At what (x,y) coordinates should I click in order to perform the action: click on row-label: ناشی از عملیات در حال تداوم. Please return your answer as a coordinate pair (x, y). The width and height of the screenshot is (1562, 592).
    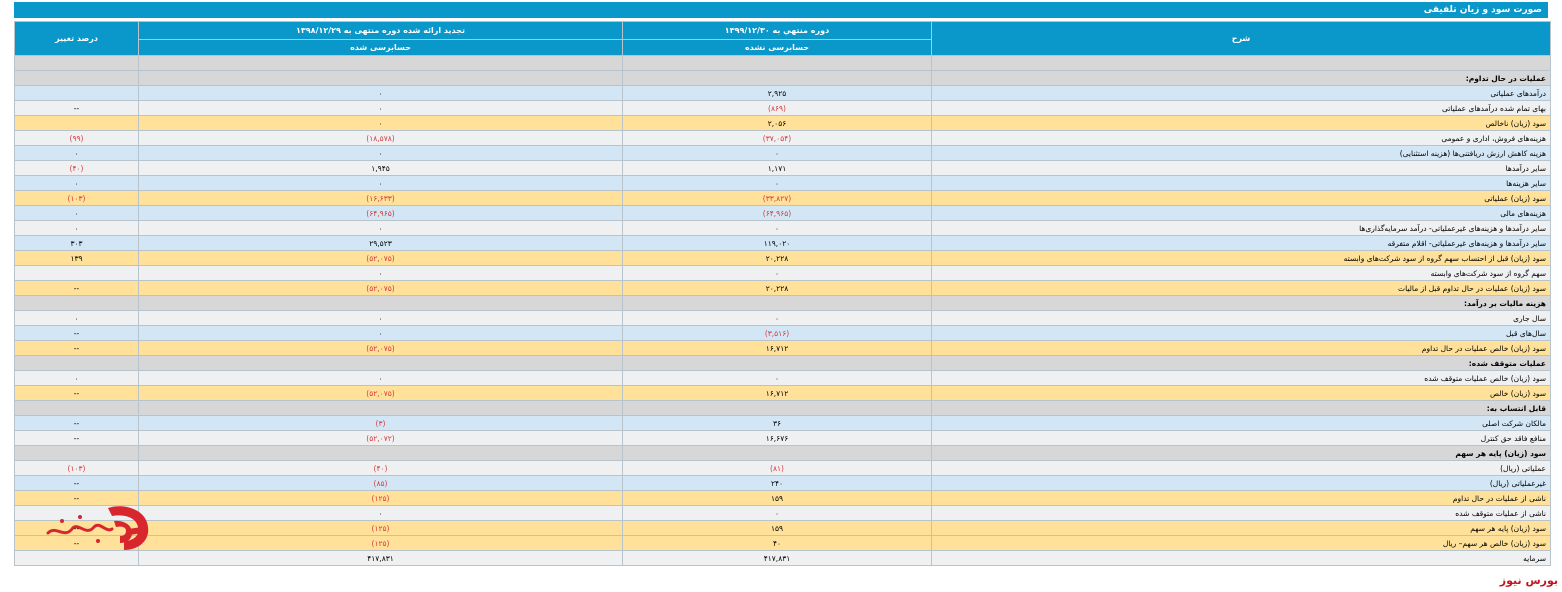
    Looking at the image, I should click on (1241, 498).